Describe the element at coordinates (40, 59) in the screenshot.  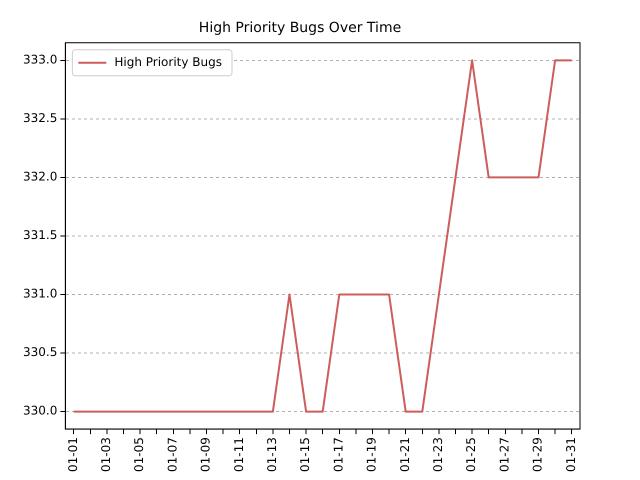
I see `y-tick-label: 333.0` at that location.